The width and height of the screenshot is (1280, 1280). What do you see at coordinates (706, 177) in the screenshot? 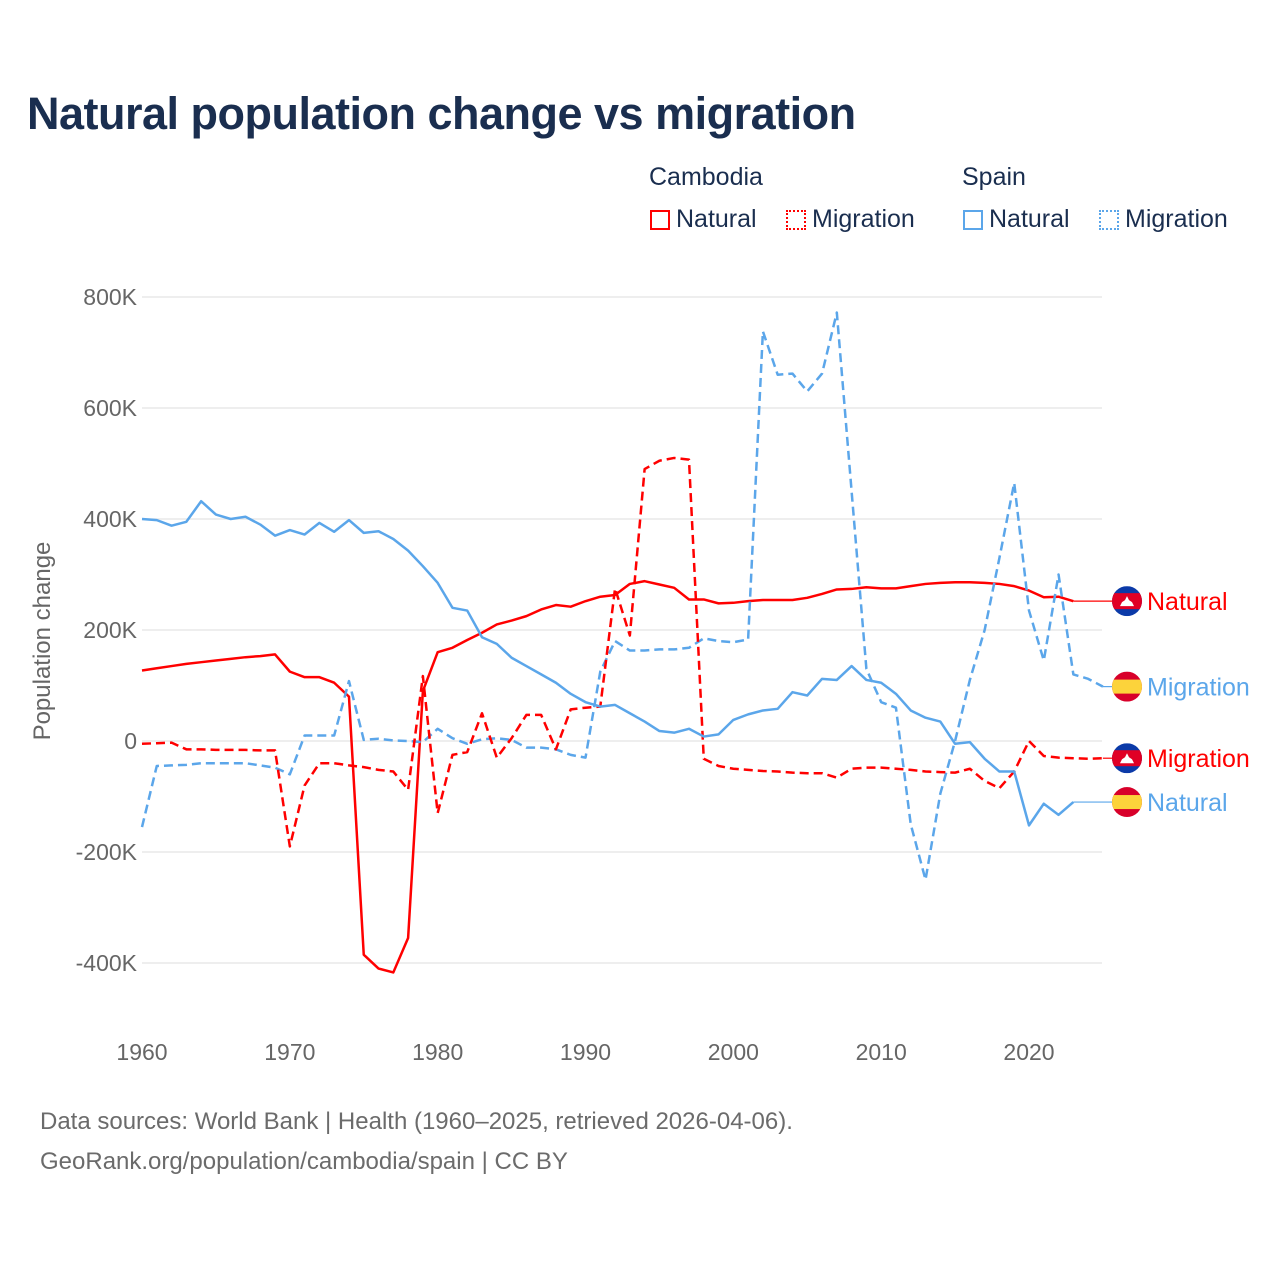
I see `legend-group-cambodia: Cambodia` at bounding box center [706, 177].